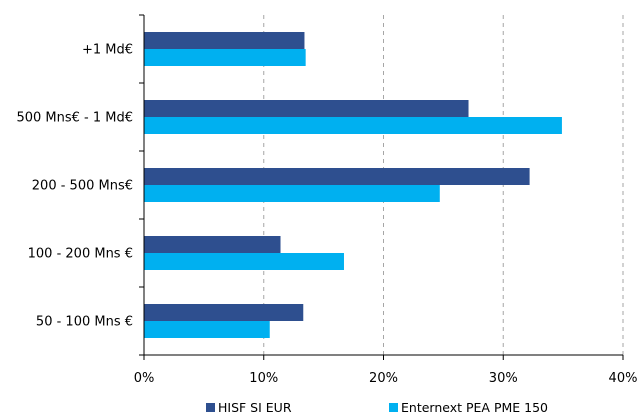 Image resolution: width=640 pixels, height=419 pixels. I want to click on legend-item-series-2: Enternext PEA PME 150, so click(468, 407).